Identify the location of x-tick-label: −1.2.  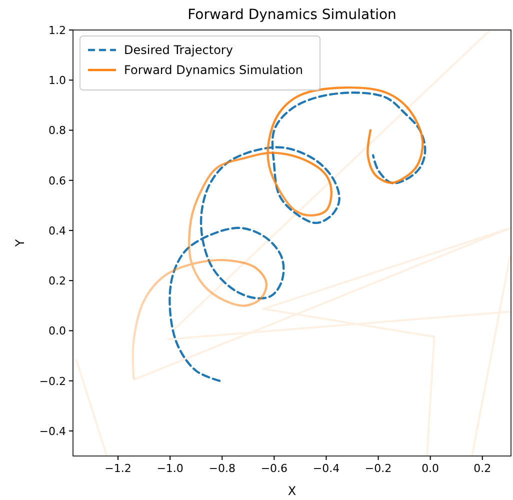
(118, 468).